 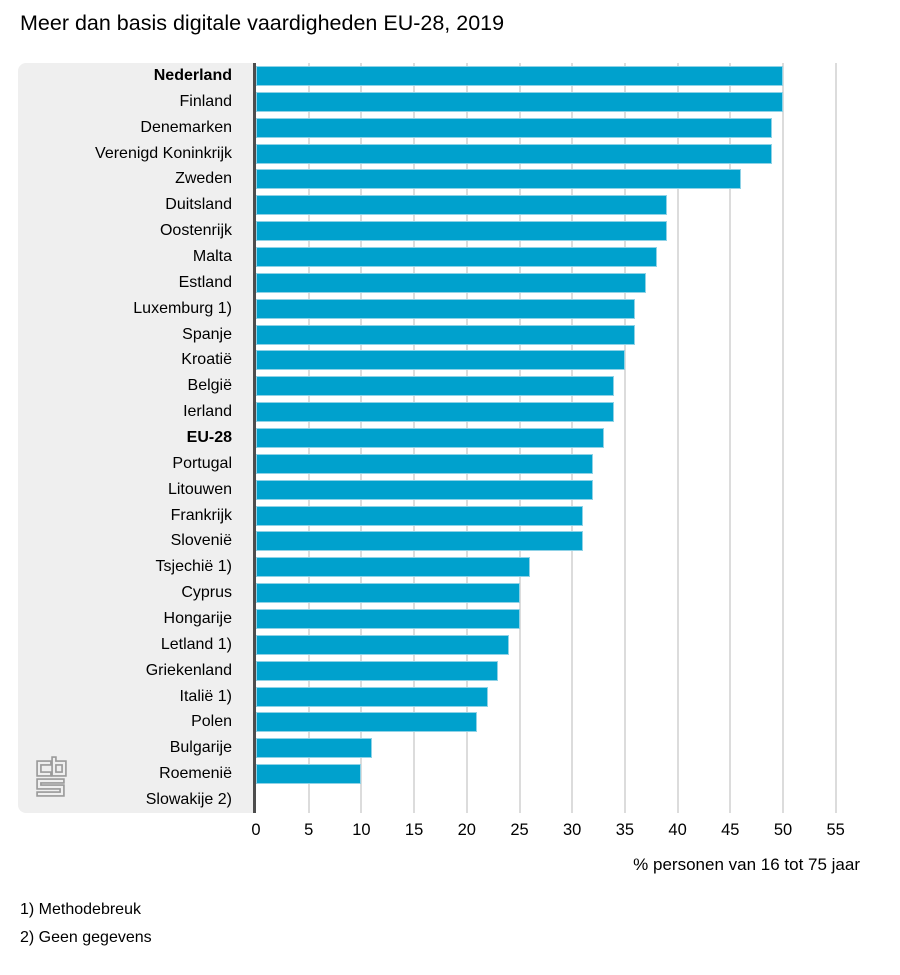 What do you see at coordinates (498, 179) in the screenshot?
I see `bar-zweden` at bounding box center [498, 179].